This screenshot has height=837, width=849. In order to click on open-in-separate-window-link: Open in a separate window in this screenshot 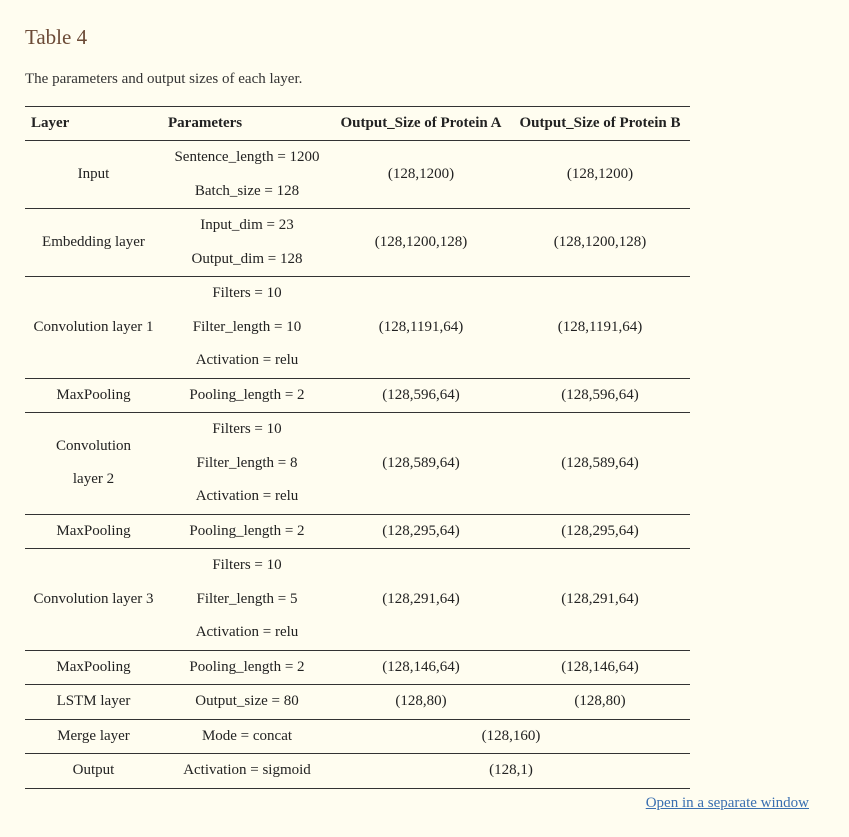, I will do `click(727, 803)`.